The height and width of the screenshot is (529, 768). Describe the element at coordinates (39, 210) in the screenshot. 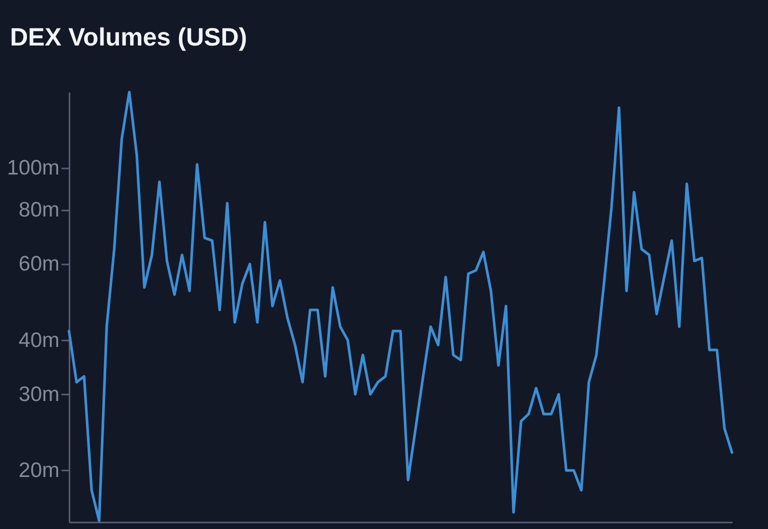

I see `y-tick-label: 80m` at that location.